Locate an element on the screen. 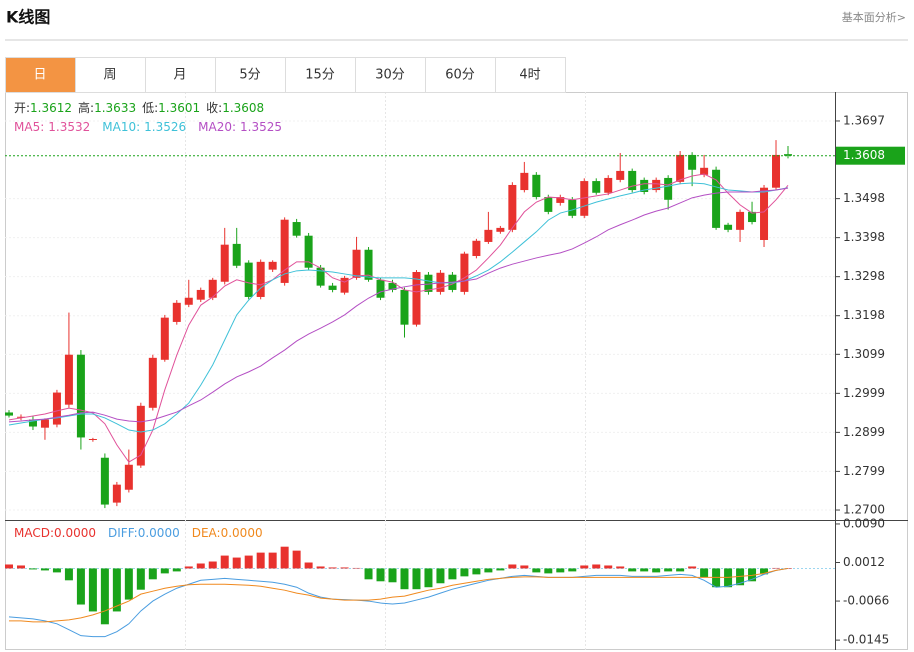 The width and height of the screenshot is (914, 652). y-tick-label: 0.0090 is located at coordinates (864, 523).